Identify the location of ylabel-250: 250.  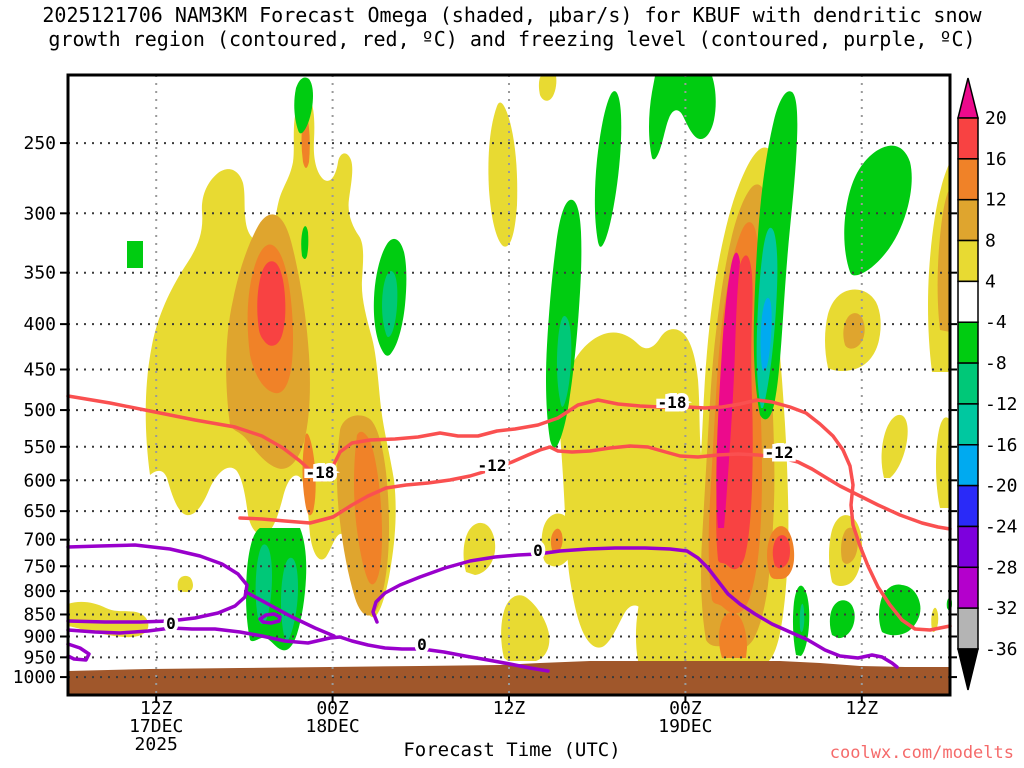
(39, 143).